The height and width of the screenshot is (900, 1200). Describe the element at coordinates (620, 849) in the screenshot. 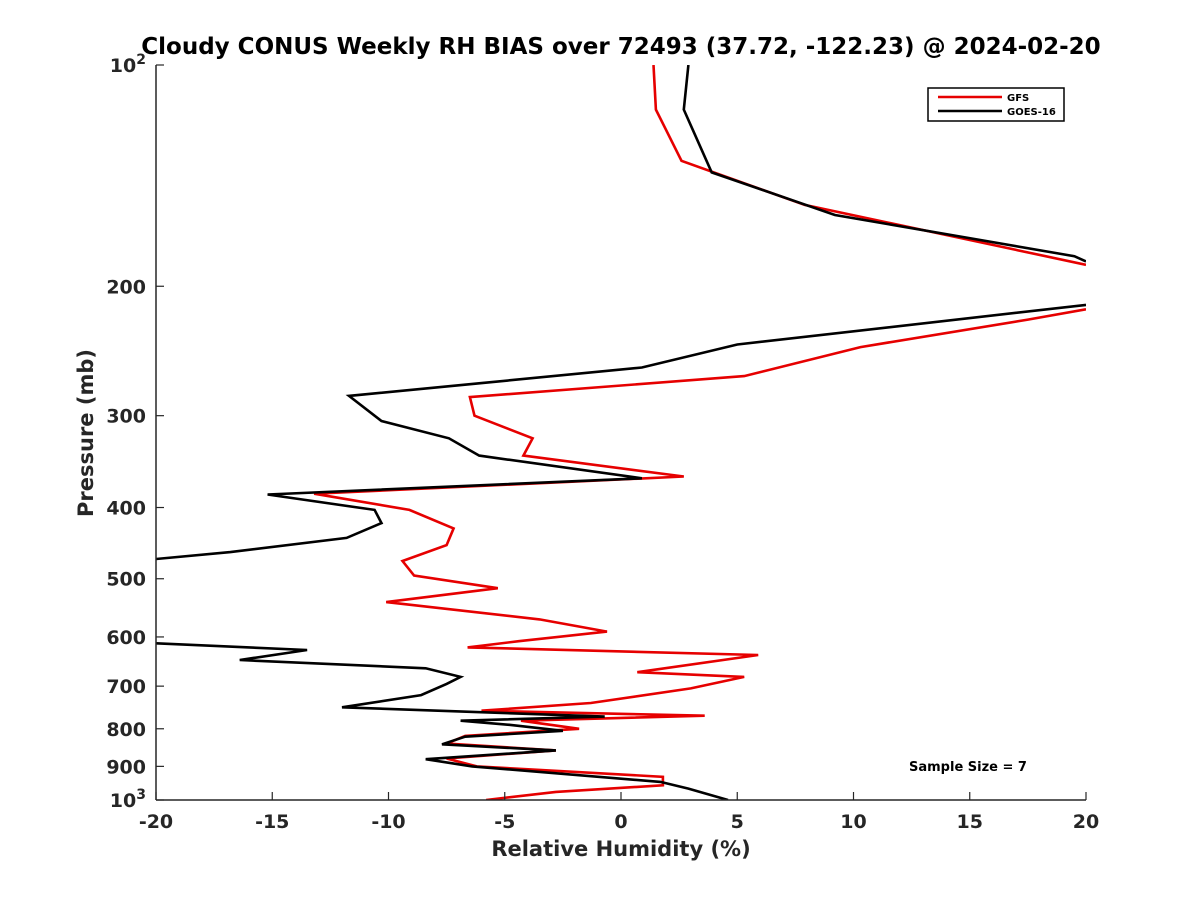

I see `x-axis-label: Relative Humidity (%)` at that location.